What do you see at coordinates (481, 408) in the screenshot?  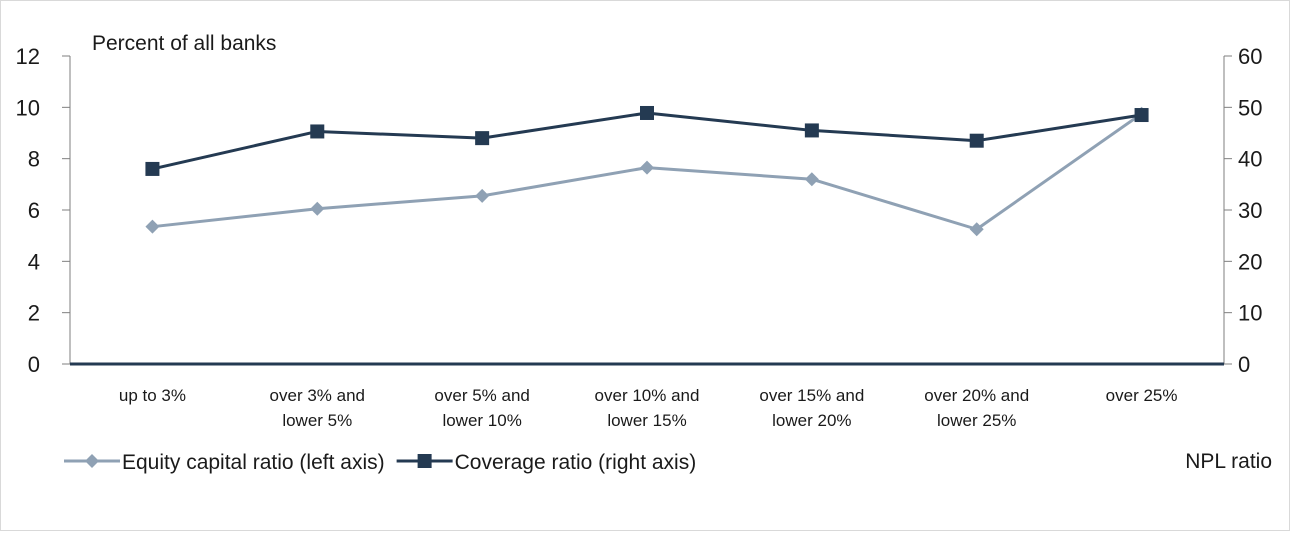 I see `category-label: over 5% and lower 10%` at bounding box center [481, 408].